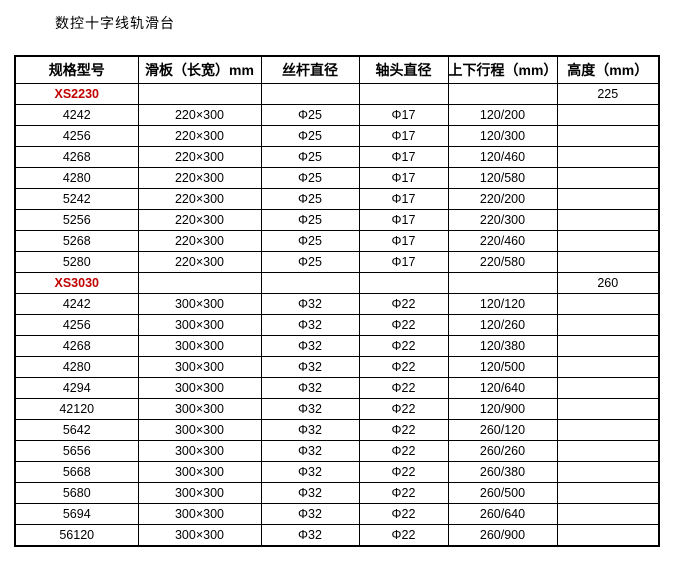 This screenshot has width=683, height=572. Describe the element at coordinates (76, 451) in the screenshot. I see `cell-model: 5656` at that location.